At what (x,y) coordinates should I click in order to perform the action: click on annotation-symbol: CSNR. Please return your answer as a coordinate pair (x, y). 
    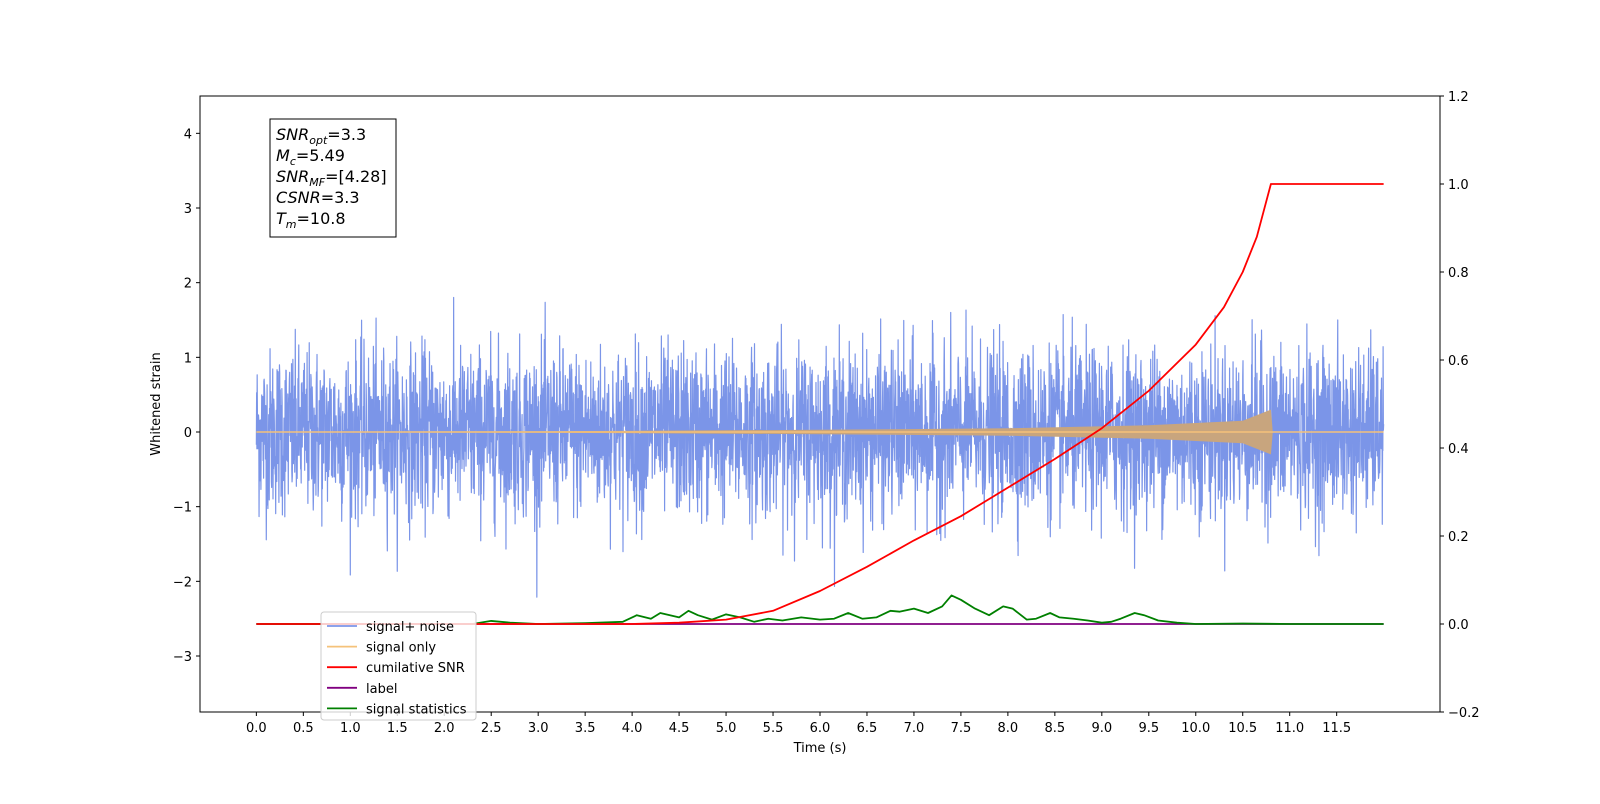
    Looking at the image, I should click on (298, 197).